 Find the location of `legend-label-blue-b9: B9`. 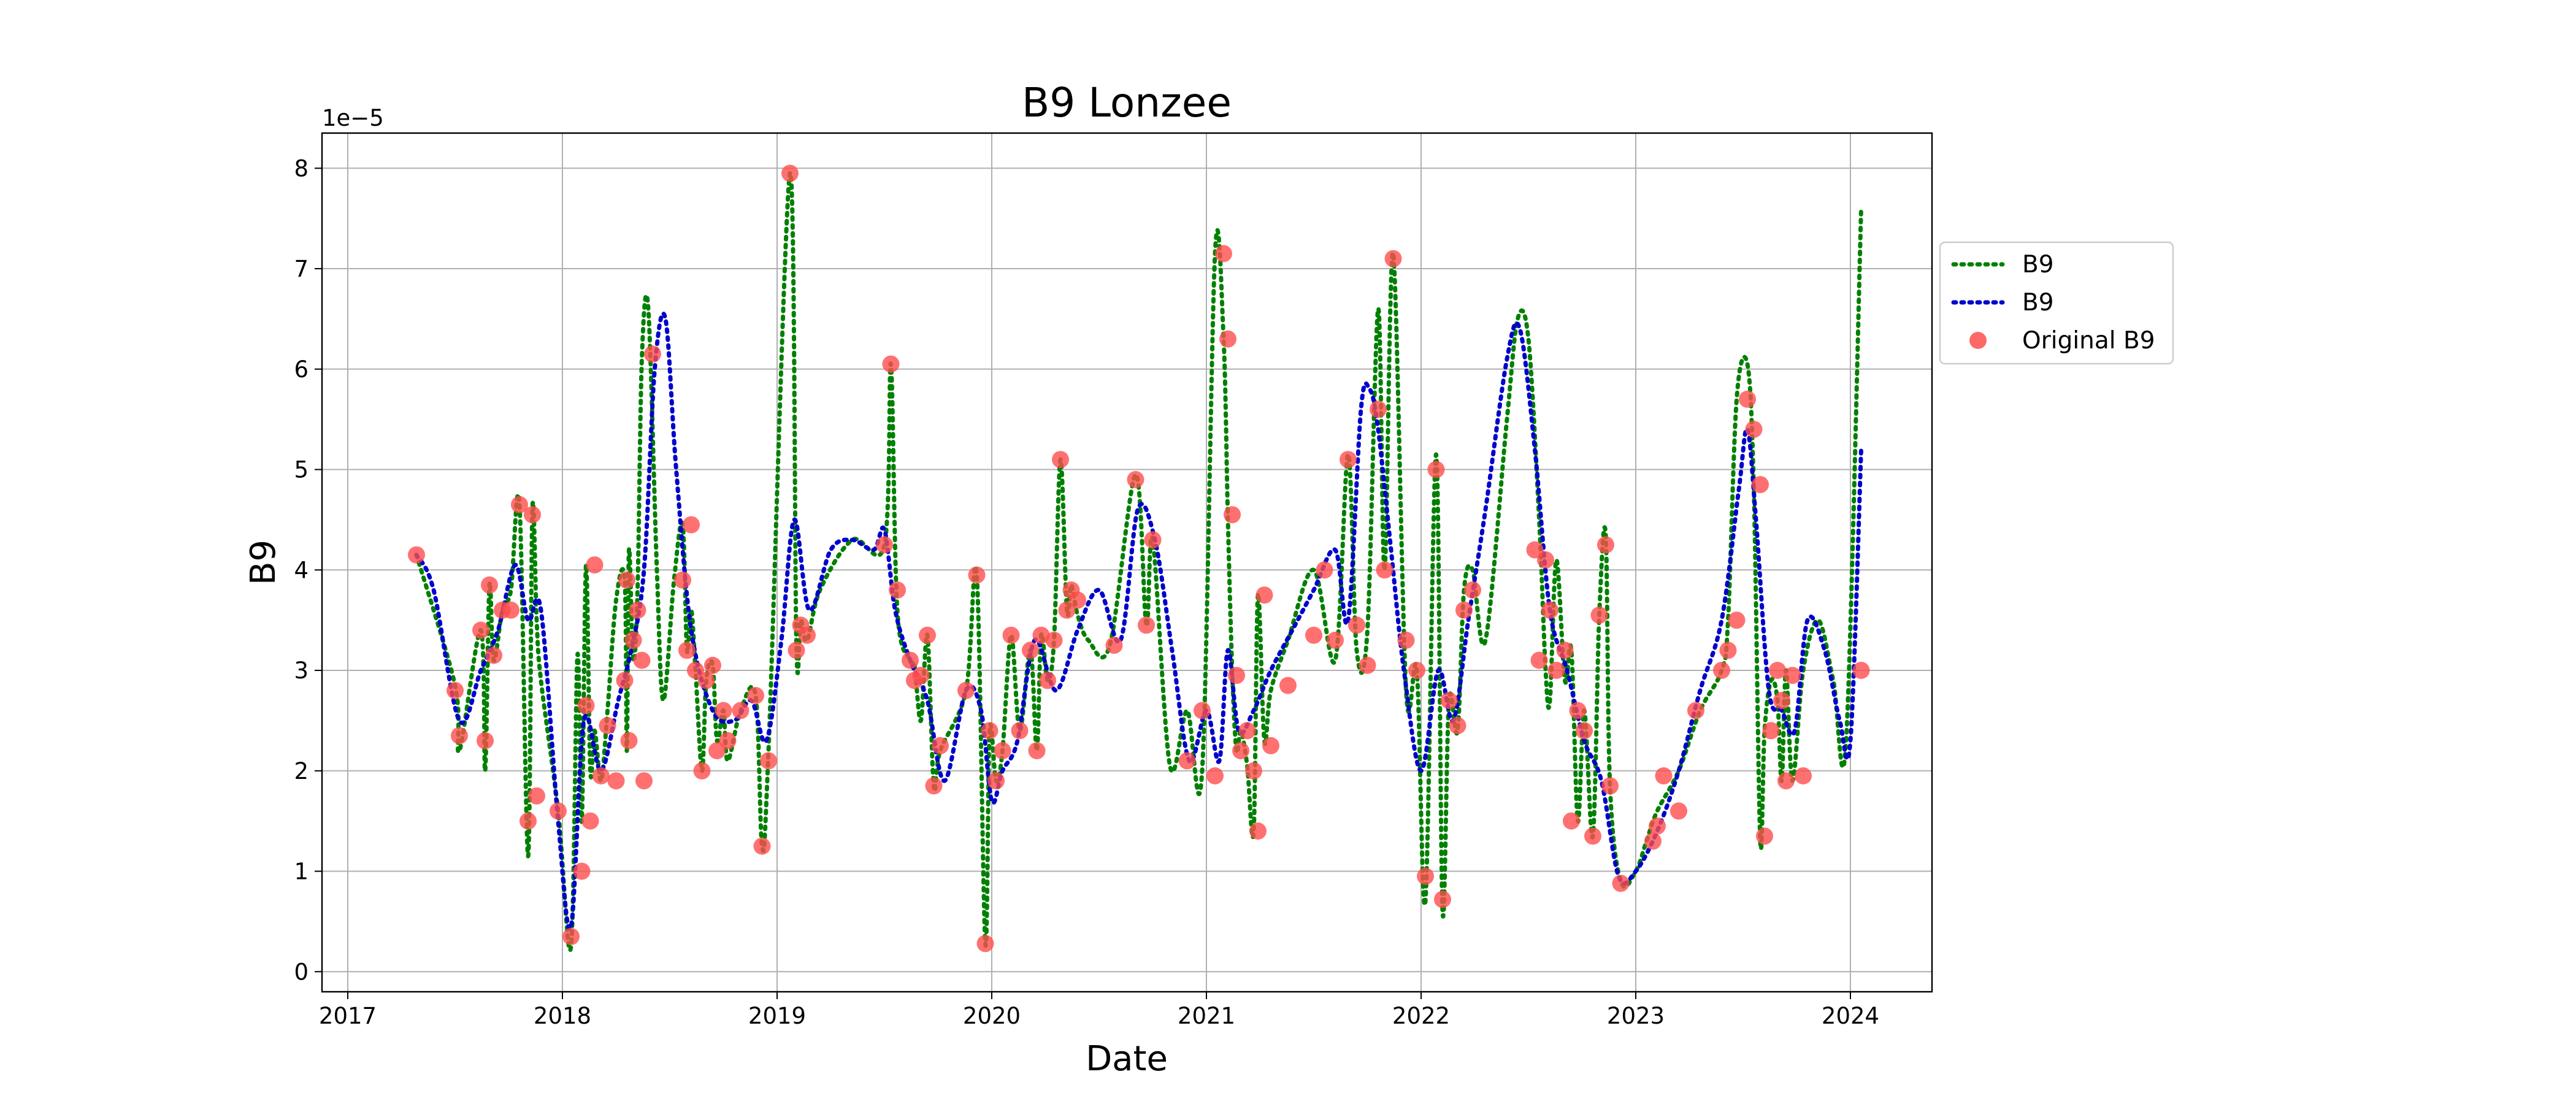

legend-label-blue-b9: B9 is located at coordinates (2038, 302).